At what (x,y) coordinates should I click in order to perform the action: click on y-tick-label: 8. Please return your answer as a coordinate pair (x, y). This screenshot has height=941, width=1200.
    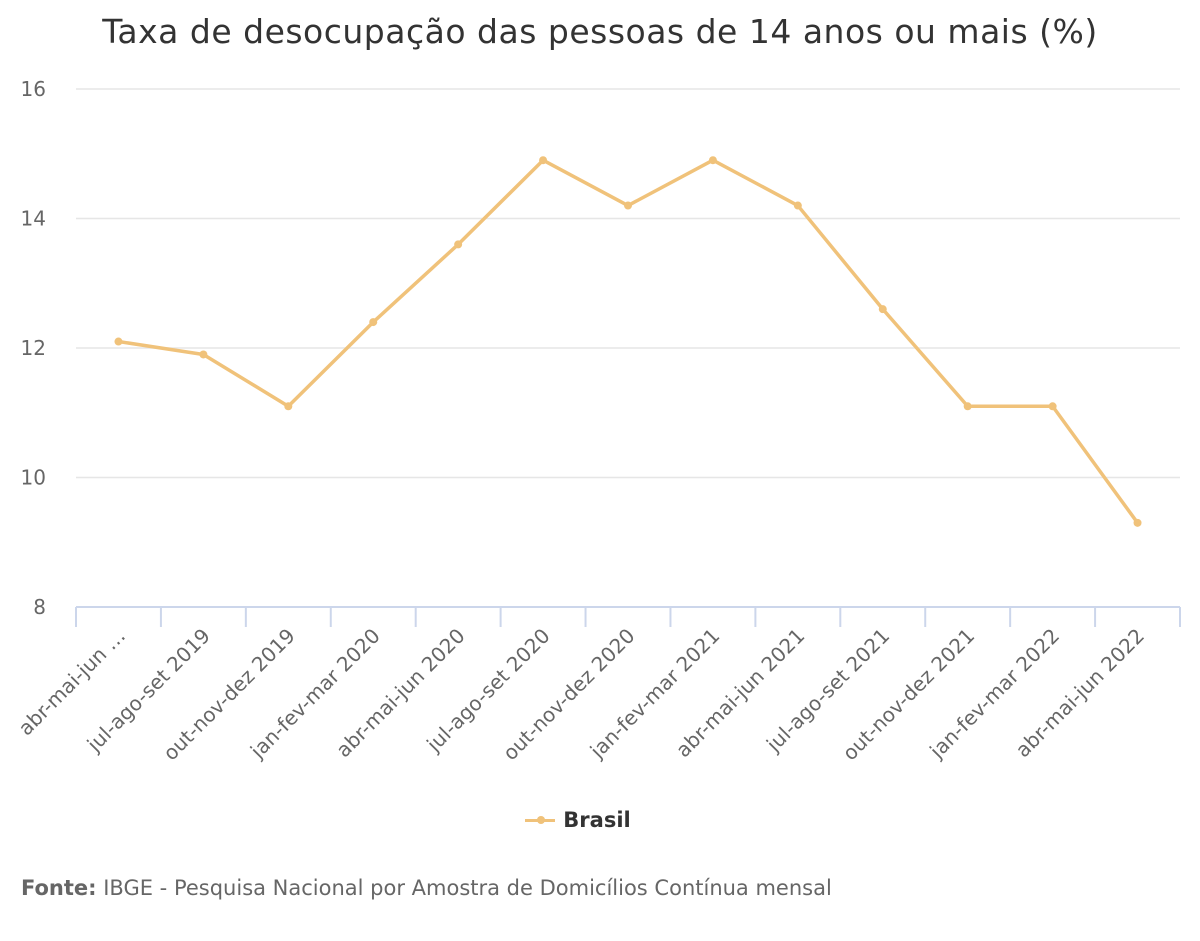
    Looking at the image, I should click on (39, 607).